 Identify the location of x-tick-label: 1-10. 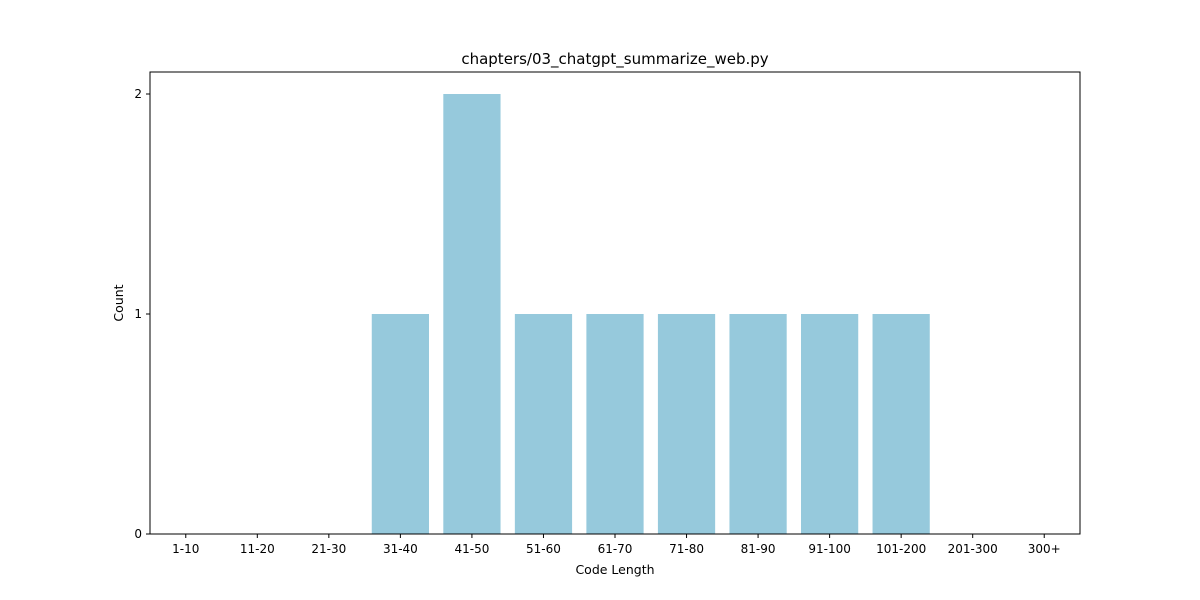
(185, 549).